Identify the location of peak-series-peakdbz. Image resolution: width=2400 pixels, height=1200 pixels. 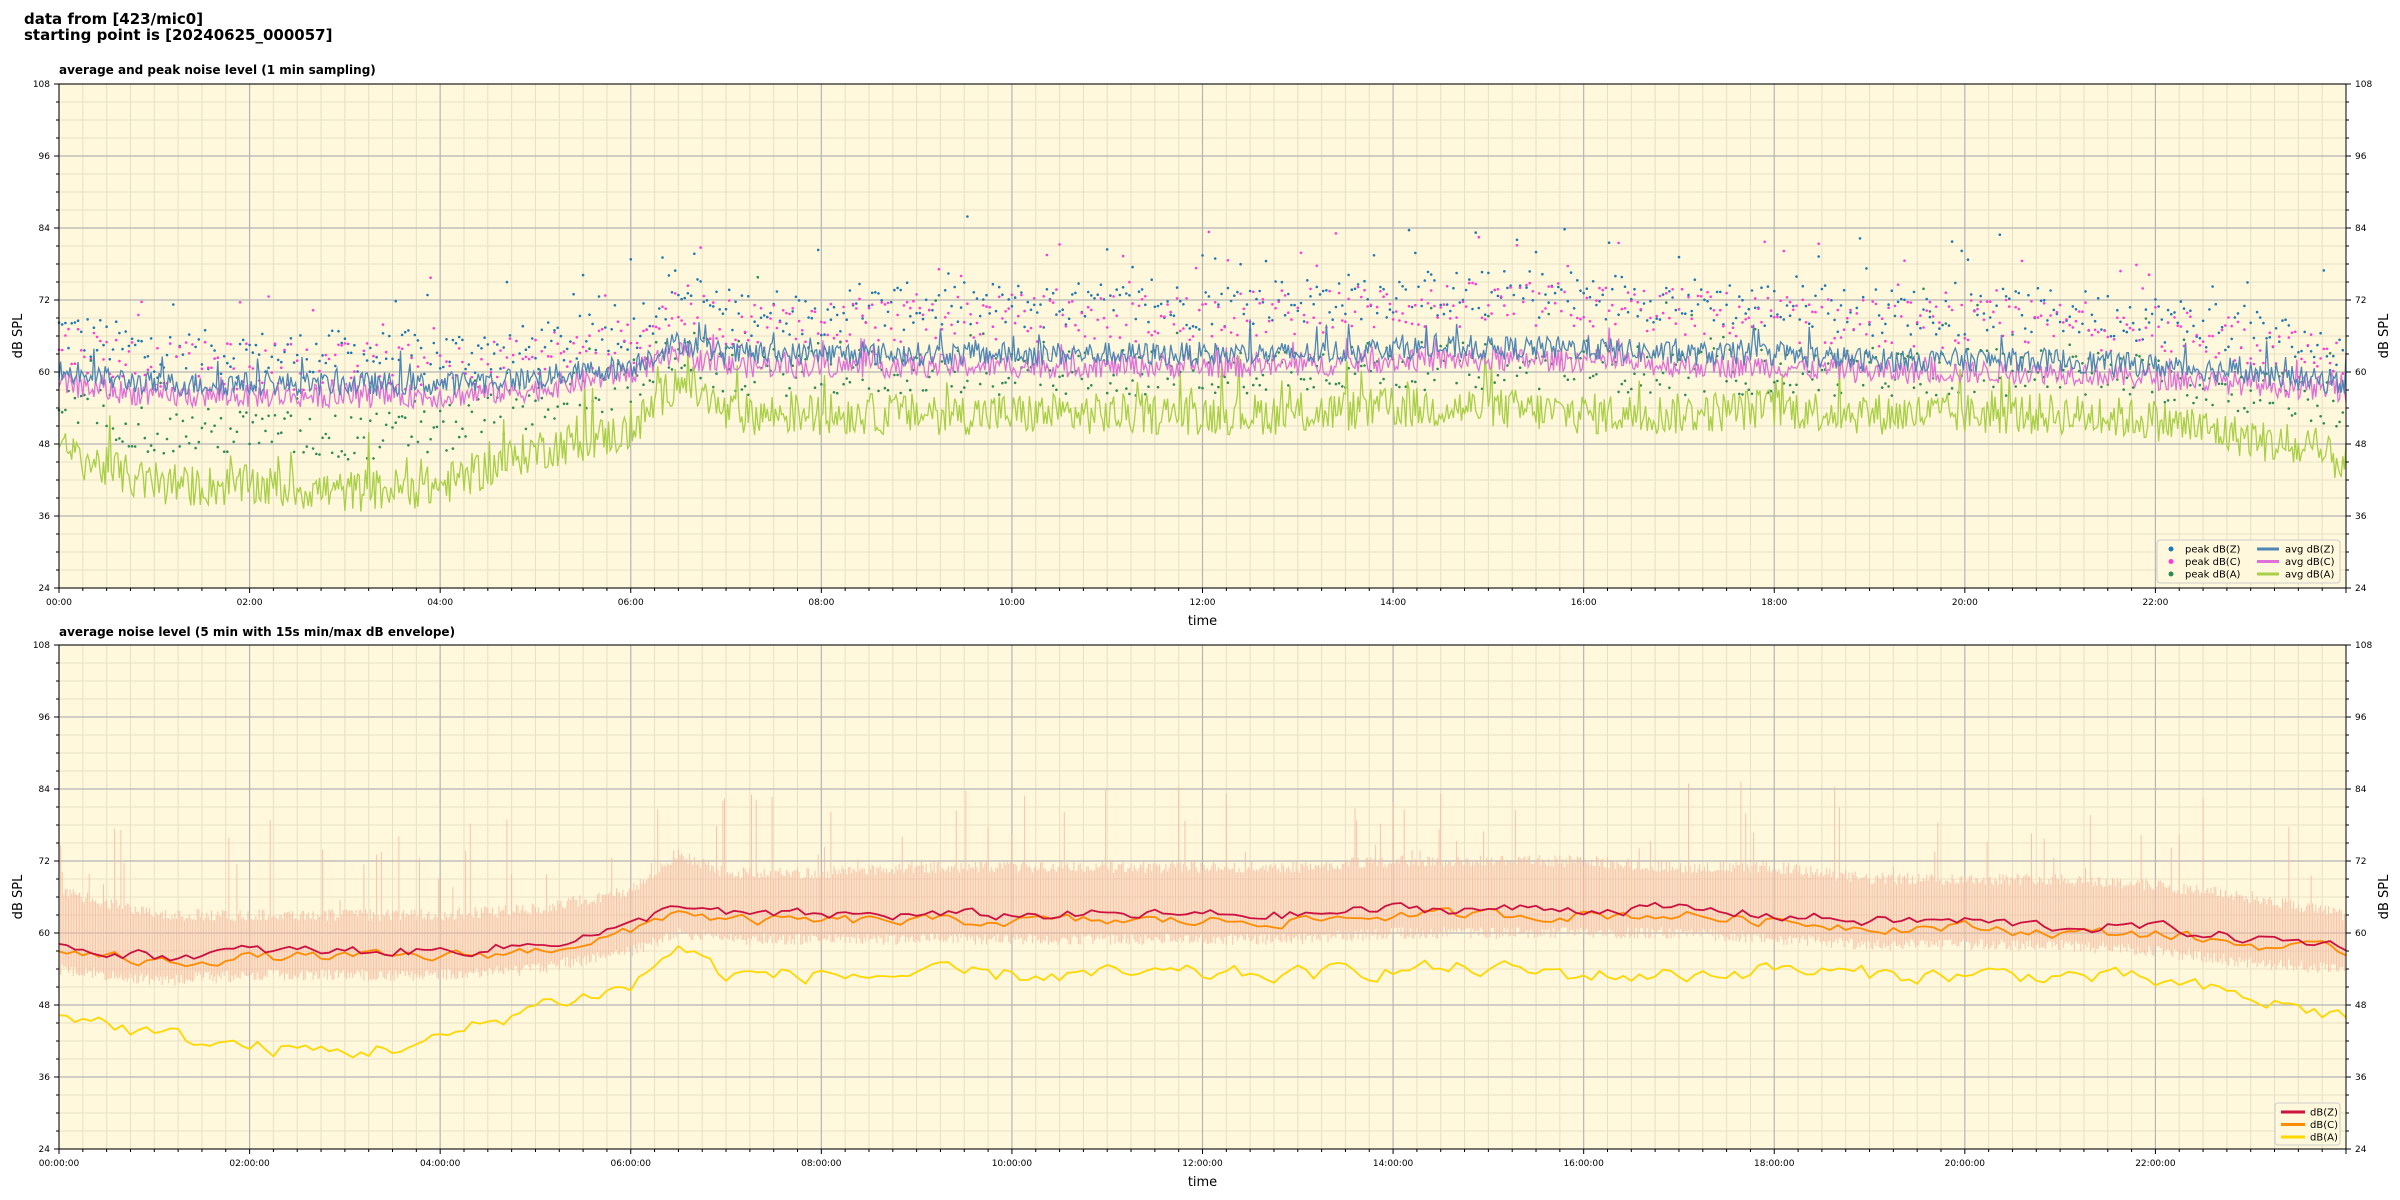
(1201, 297).